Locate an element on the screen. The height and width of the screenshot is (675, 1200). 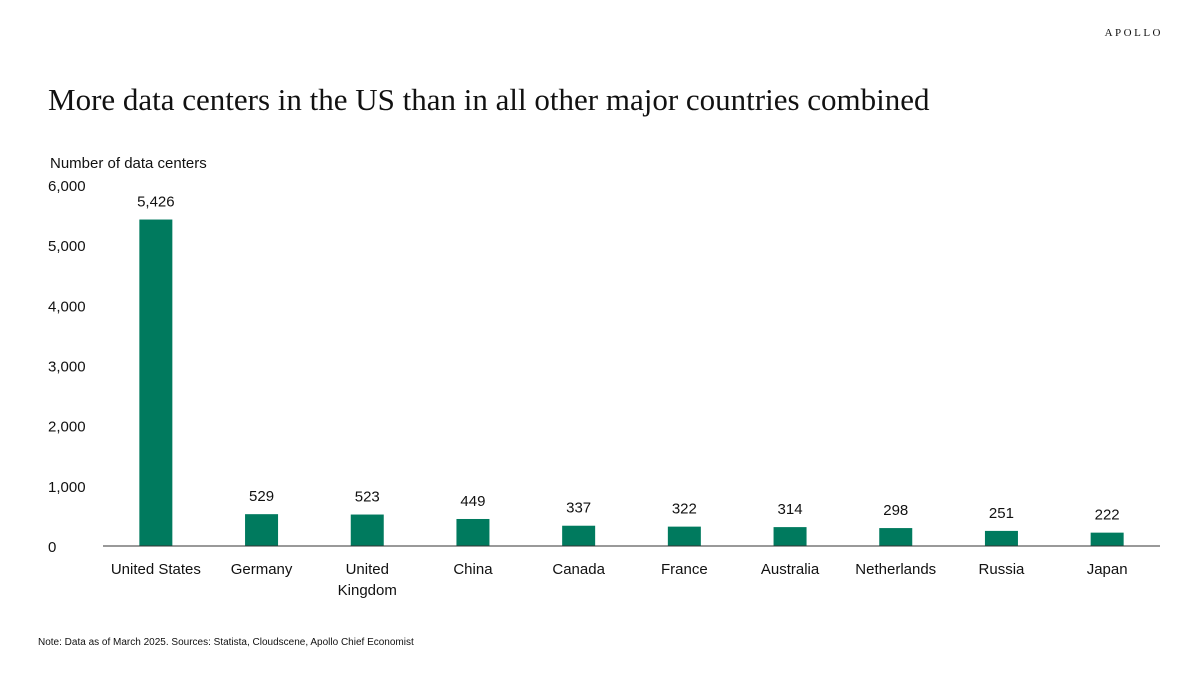
y-tick-label: 5,000 is located at coordinates (67, 246).